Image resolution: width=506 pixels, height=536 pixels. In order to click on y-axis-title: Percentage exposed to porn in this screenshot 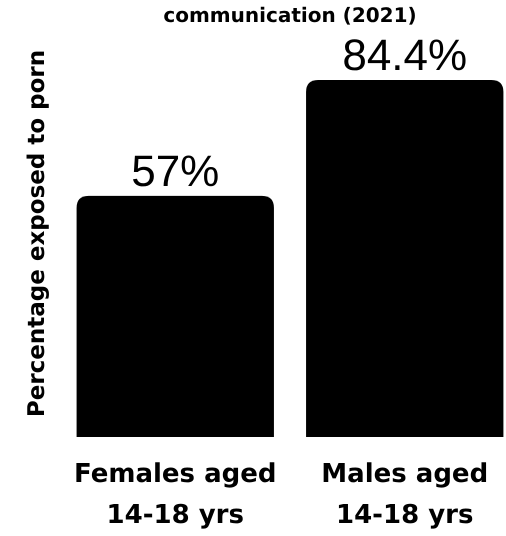, I will do `click(37, 234)`.